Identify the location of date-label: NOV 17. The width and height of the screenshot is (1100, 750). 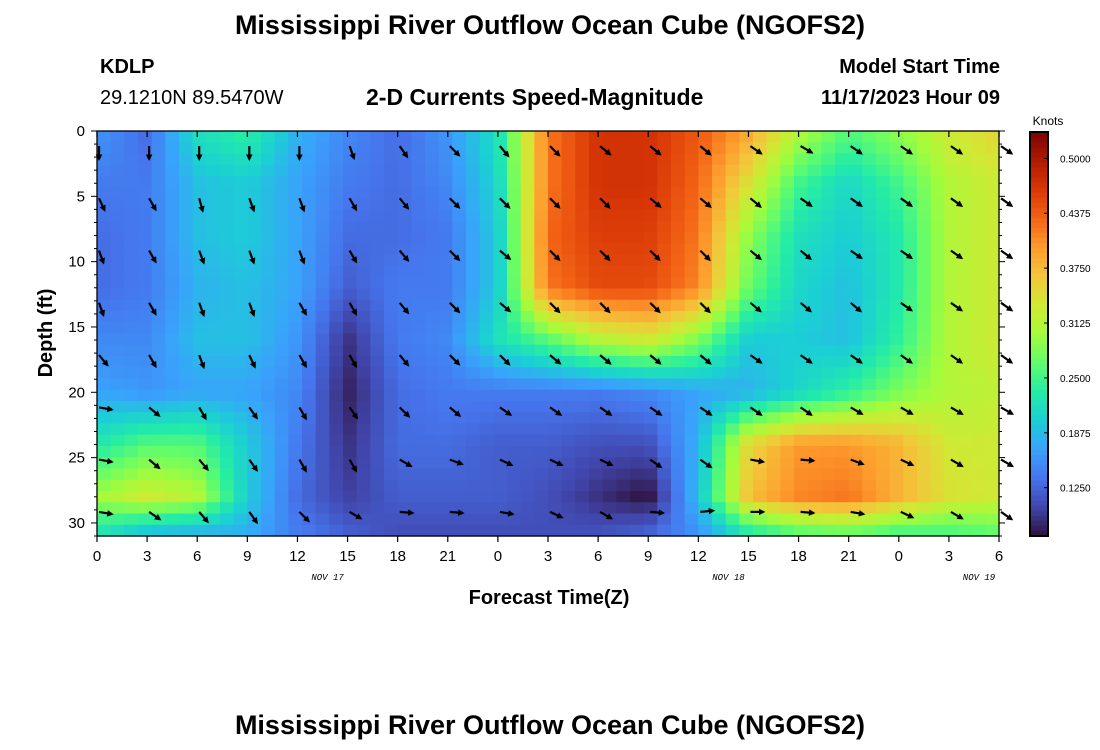
(327, 578).